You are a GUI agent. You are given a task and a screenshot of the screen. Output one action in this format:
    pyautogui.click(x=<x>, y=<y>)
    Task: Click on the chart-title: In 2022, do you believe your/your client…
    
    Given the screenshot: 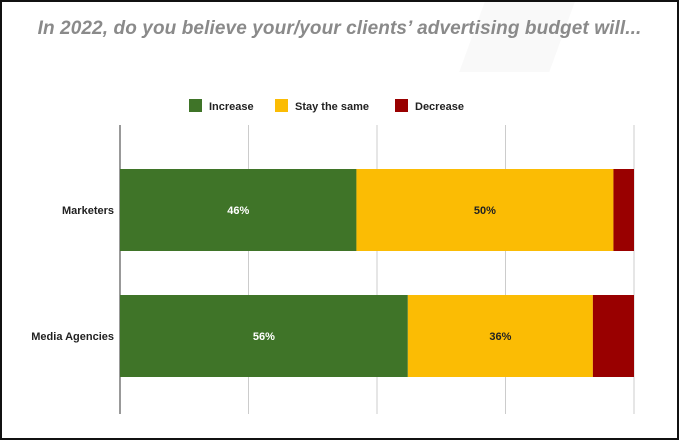 What is the action you would take?
    pyautogui.click(x=339, y=28)
    